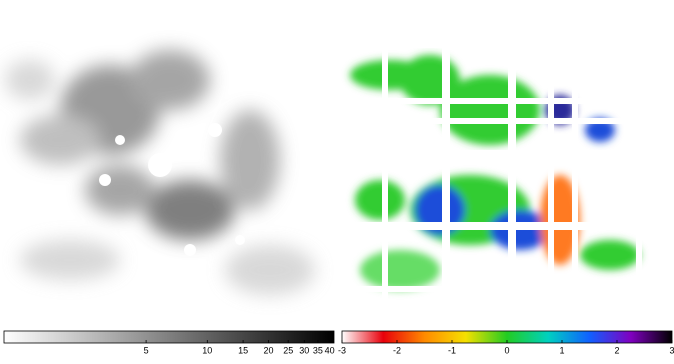  I want to click on colorbar-tick-label: 20, so click(268, 350).